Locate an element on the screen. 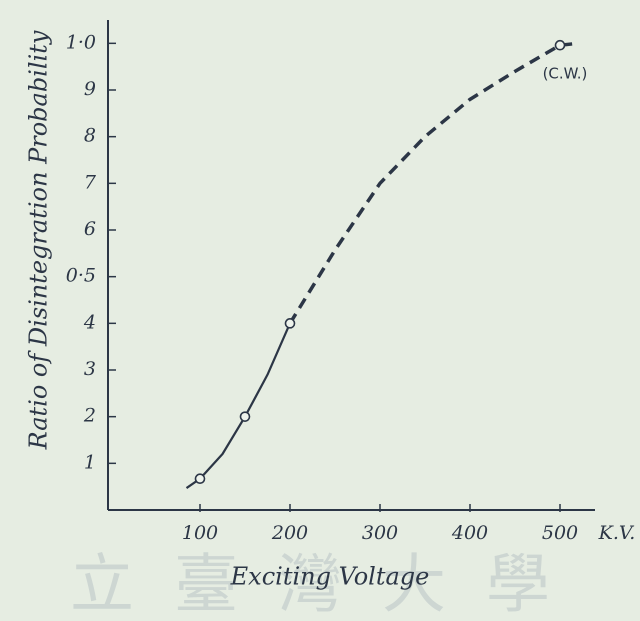 This screenshot has height=621, width=640. y-tick-label: 6 is located at coordinates (90, 229).